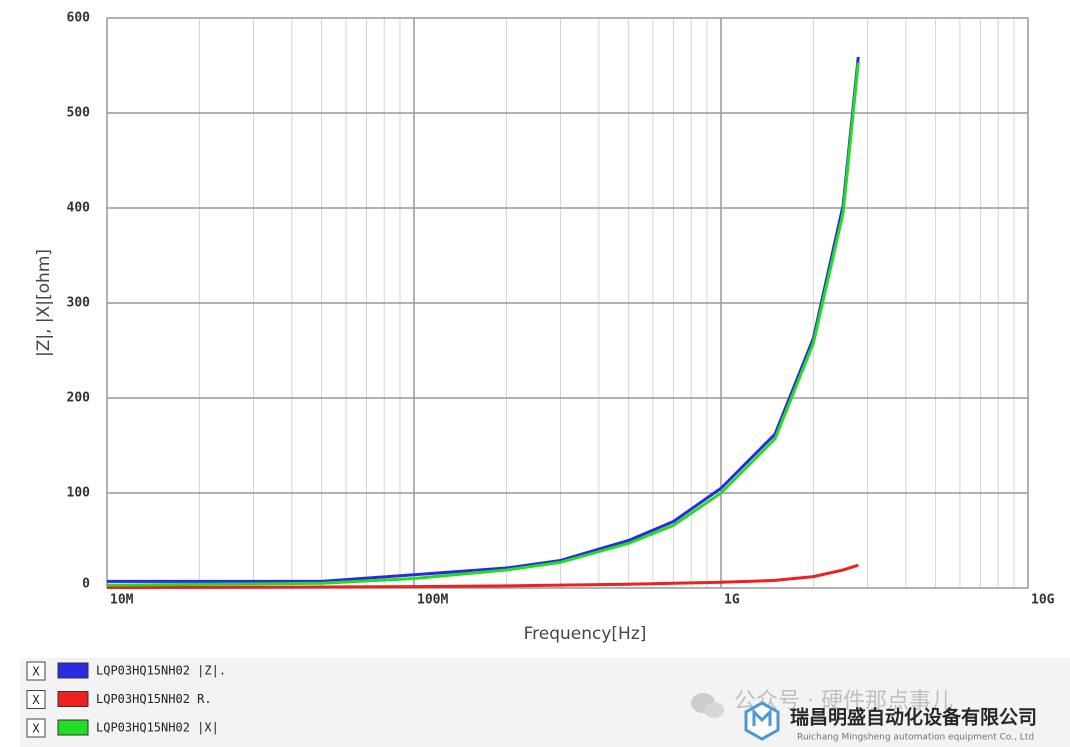 Image resolution: width=1070 pixels, height=747 pixels. What do you see at coordinates (79, 18) in the screenshot?
I see `y-tick-label: 600` at bounding box center [79, 18].